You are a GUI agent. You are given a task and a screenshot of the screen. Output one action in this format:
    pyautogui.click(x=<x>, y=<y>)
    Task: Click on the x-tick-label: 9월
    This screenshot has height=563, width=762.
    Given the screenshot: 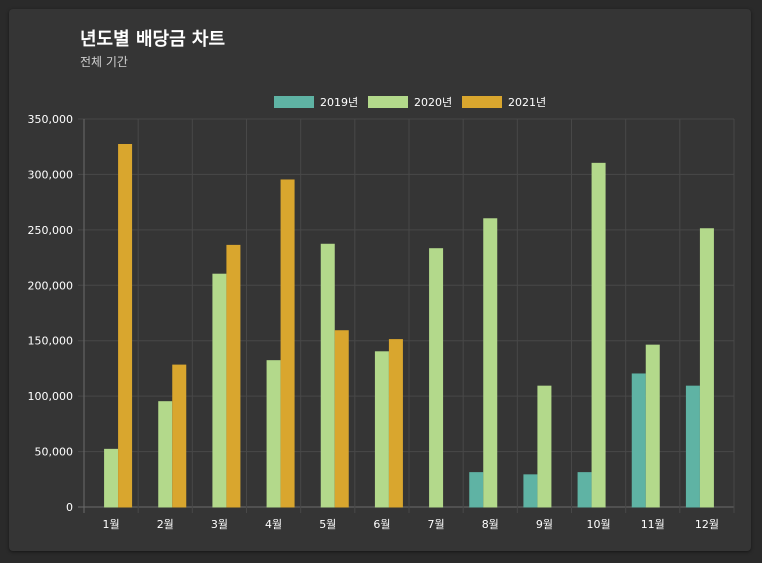 What is the action you would take?
    pyautogui.click(x=544, y=524)
    